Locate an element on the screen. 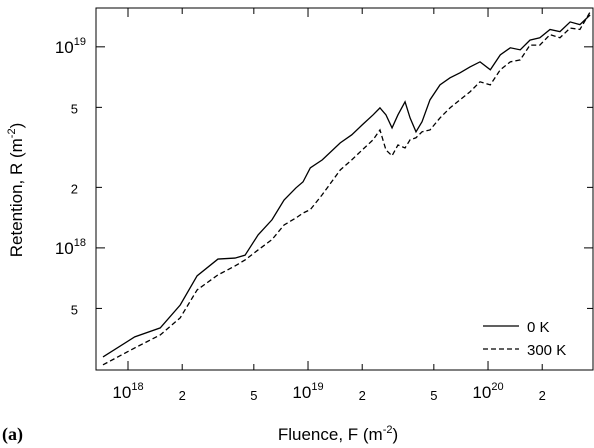 The image size is (594, 448). panel-label: (a) is located at coordinates (12, 434).